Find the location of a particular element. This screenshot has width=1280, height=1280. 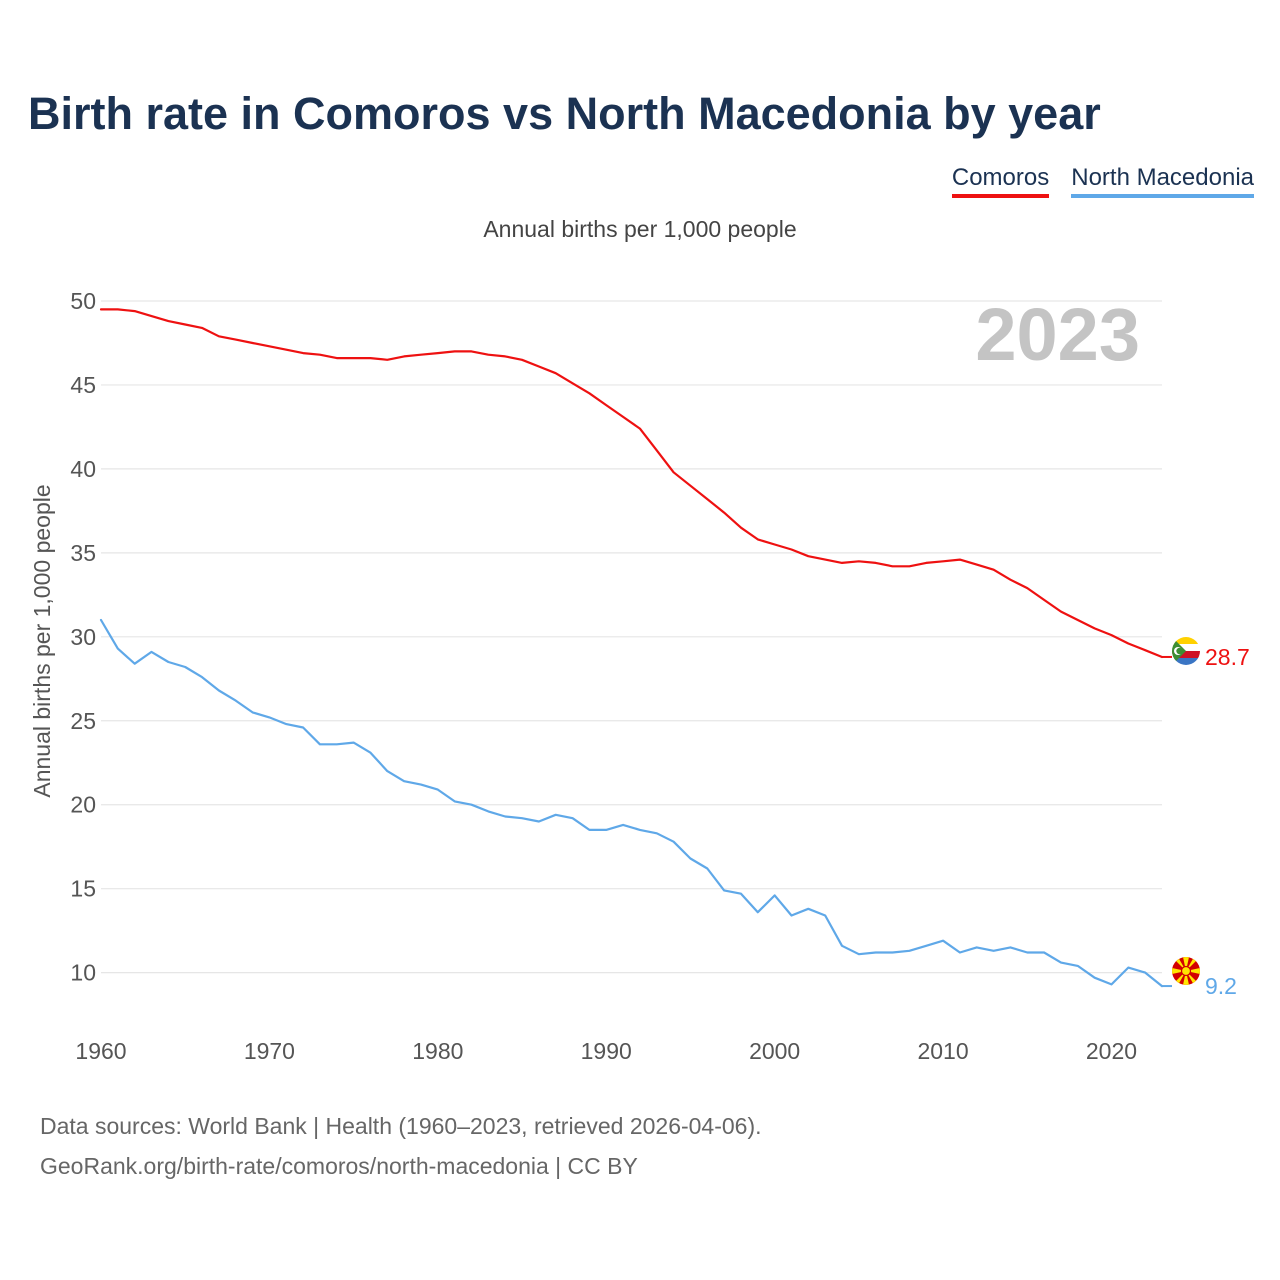

y-tick-label: 25 is located at coordinates (83, 721).